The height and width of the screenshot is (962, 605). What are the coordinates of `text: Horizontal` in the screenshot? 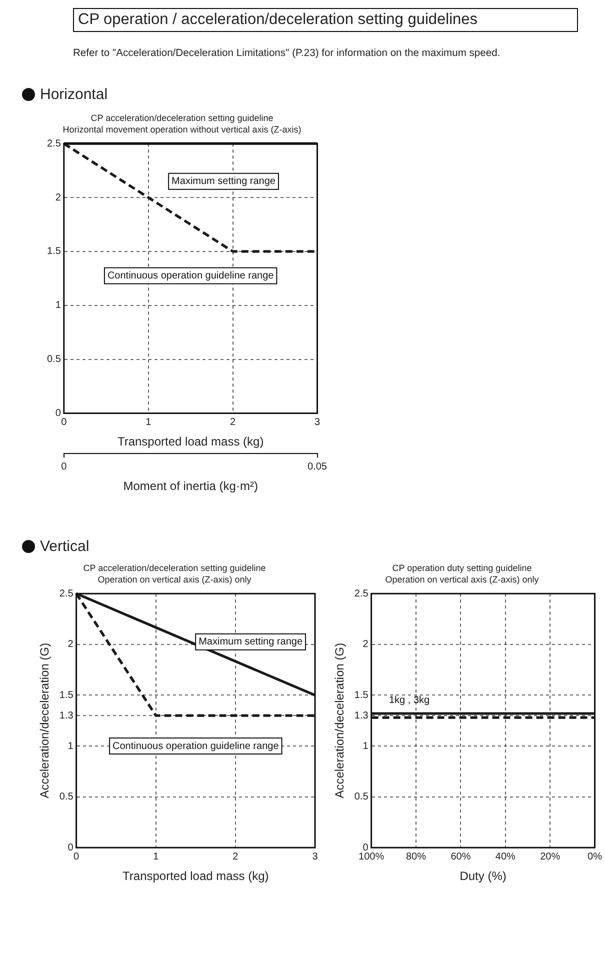 It's located at (74, 94).